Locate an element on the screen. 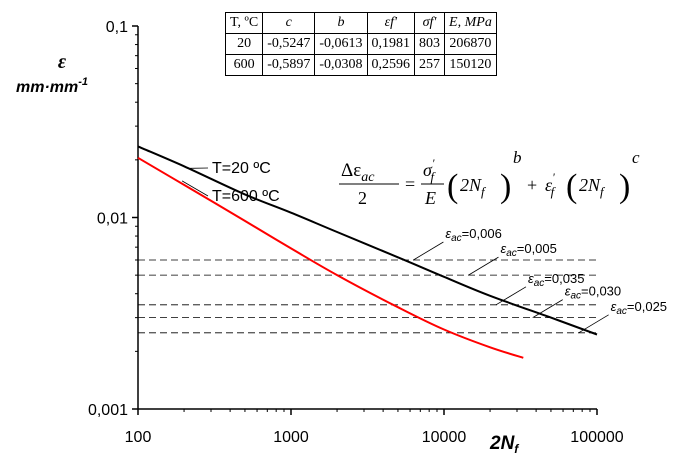  eq-sigma: σ' f is located at coordinates (429, 170).